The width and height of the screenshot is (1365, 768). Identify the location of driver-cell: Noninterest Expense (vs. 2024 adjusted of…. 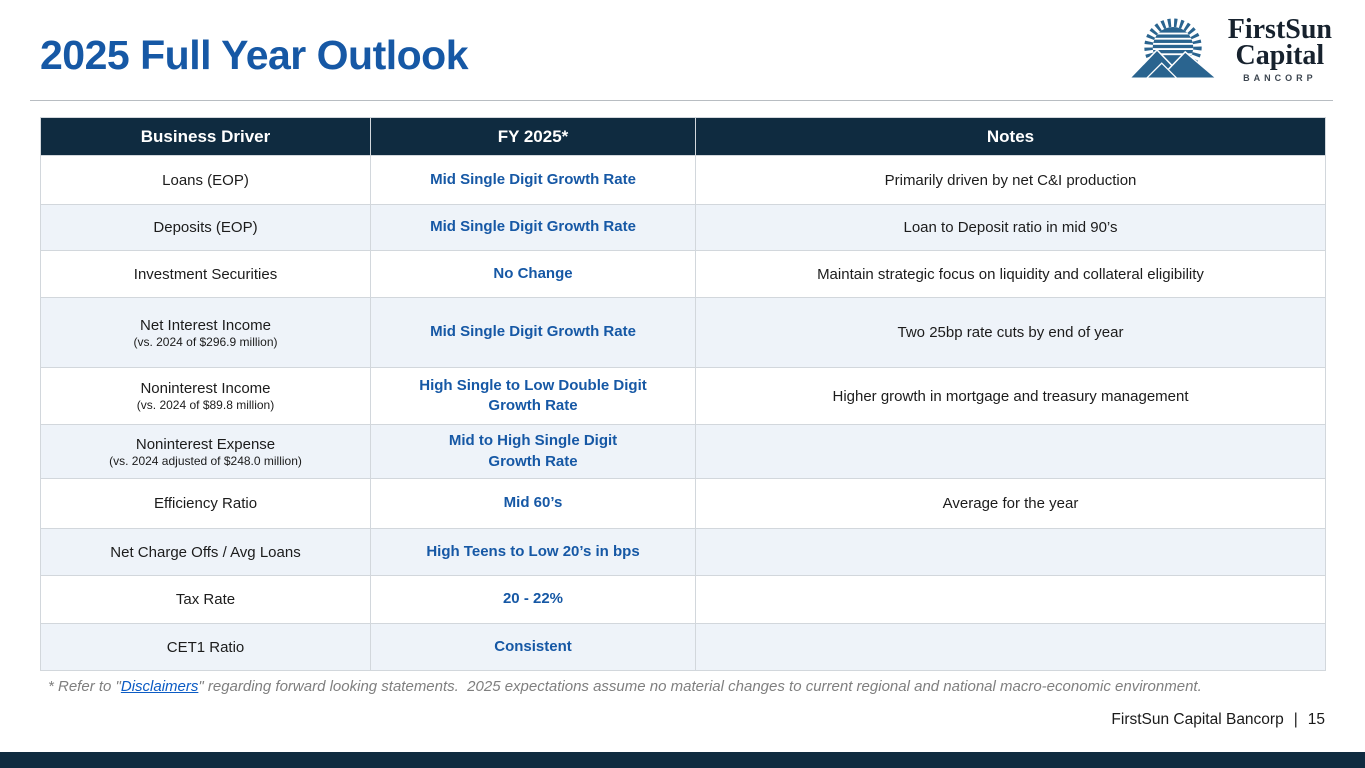
(205, 451).